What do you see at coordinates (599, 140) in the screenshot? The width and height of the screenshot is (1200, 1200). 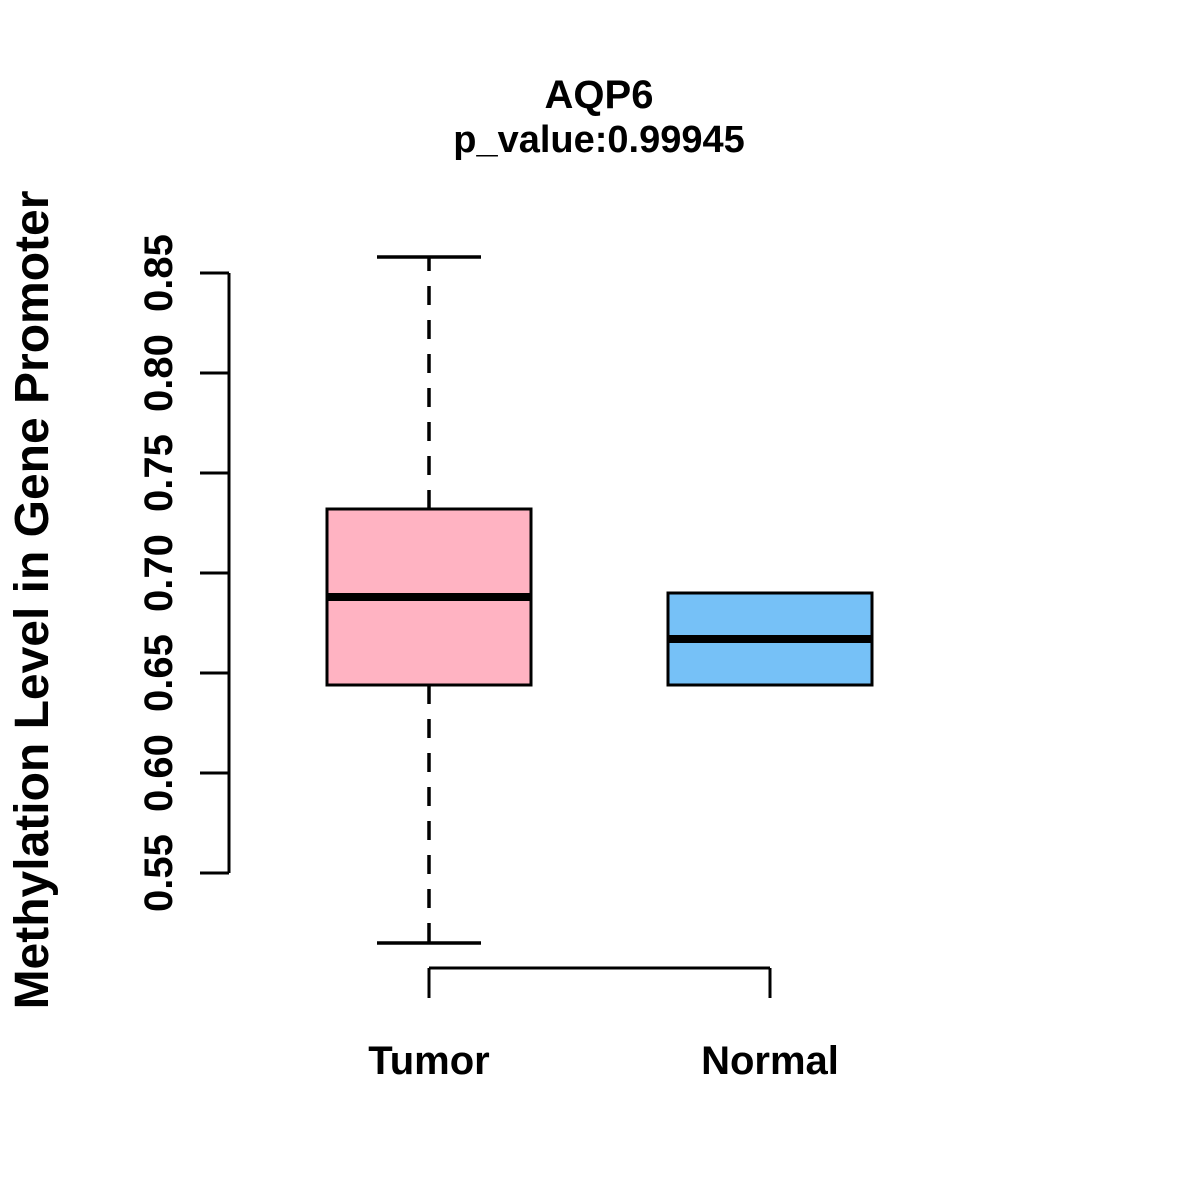 I see `chart-subtitle: p_value:0.99945` at bounding box center [599, 140].